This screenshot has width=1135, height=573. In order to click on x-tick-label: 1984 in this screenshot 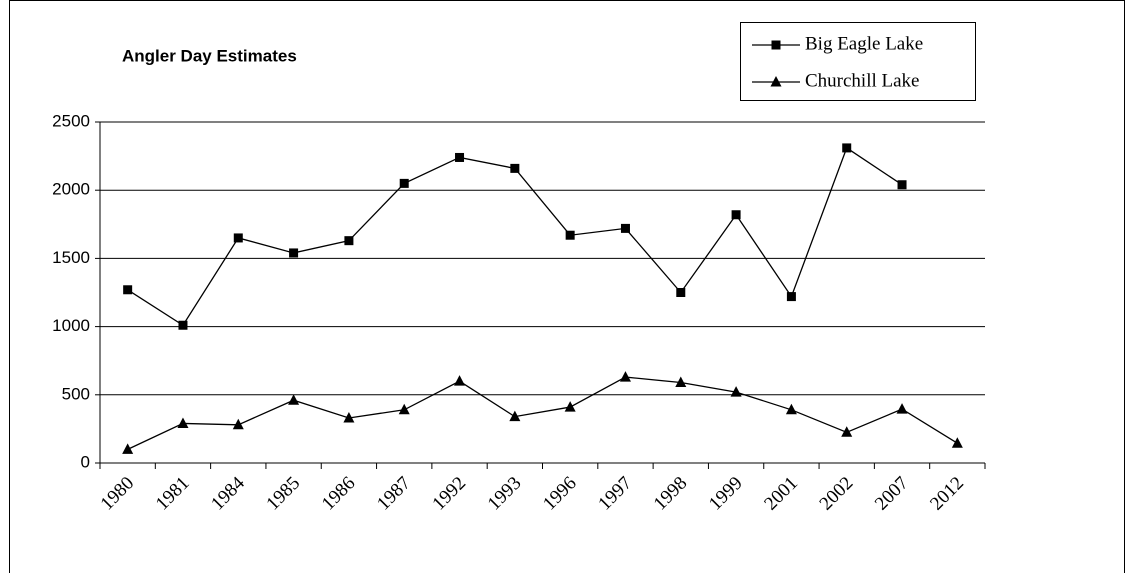, I will do `click(228, 493)`.